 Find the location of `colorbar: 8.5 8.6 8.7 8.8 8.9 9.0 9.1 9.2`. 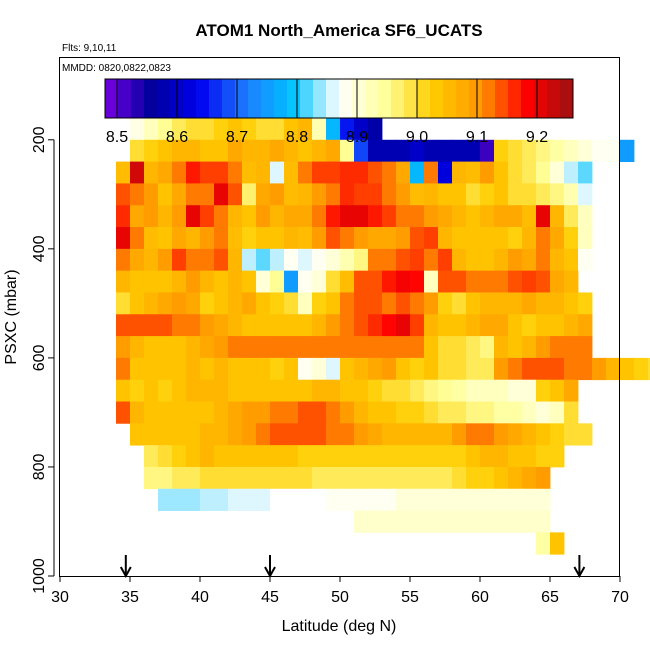

colorbar: 8.5 8.6 8.7 8.8 8.9 9.0 9.1 9.2 is located at coordinates (339, 112).